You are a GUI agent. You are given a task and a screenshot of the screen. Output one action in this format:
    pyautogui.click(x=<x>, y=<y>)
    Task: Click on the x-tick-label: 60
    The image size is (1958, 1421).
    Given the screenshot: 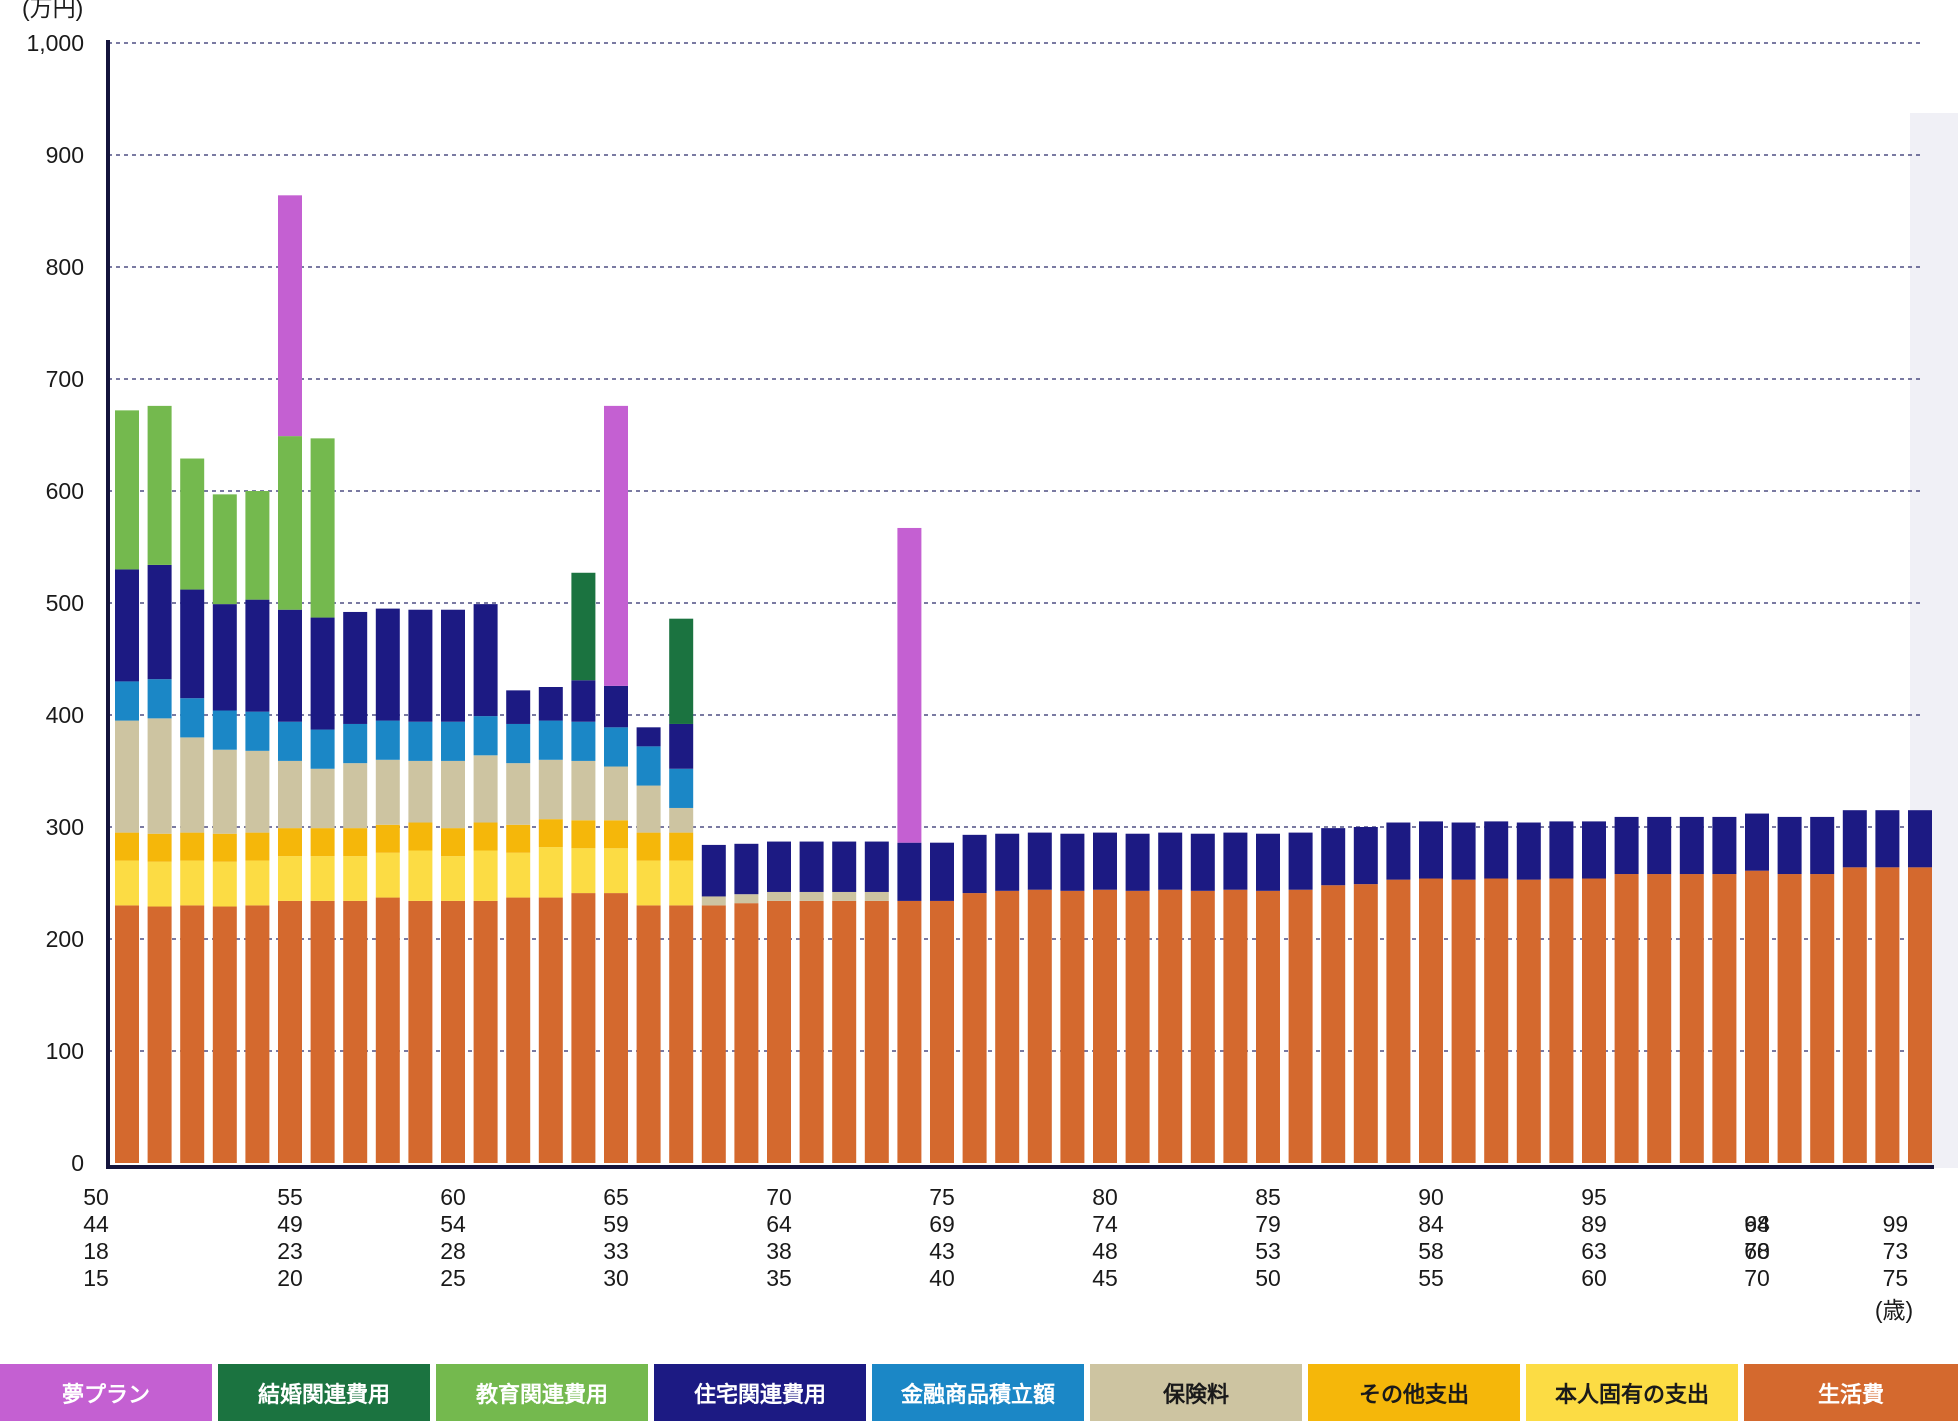 What is the action you would take?
    pyautogui.click(x=1594, y=1278)
    